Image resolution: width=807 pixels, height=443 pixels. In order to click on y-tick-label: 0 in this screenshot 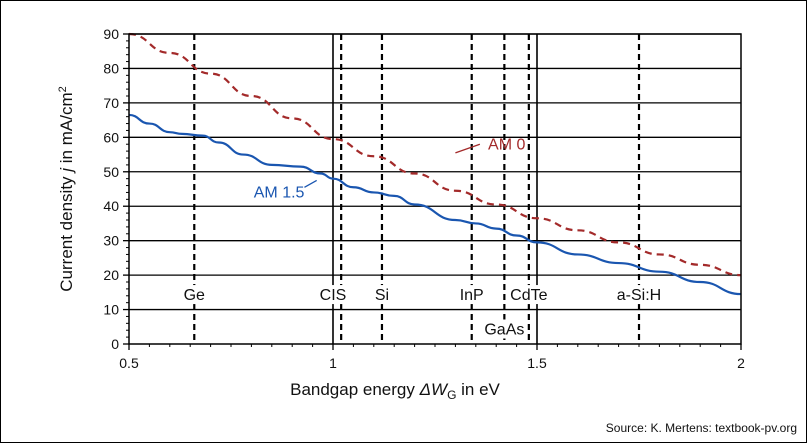, I will do `click(115, 344)`.